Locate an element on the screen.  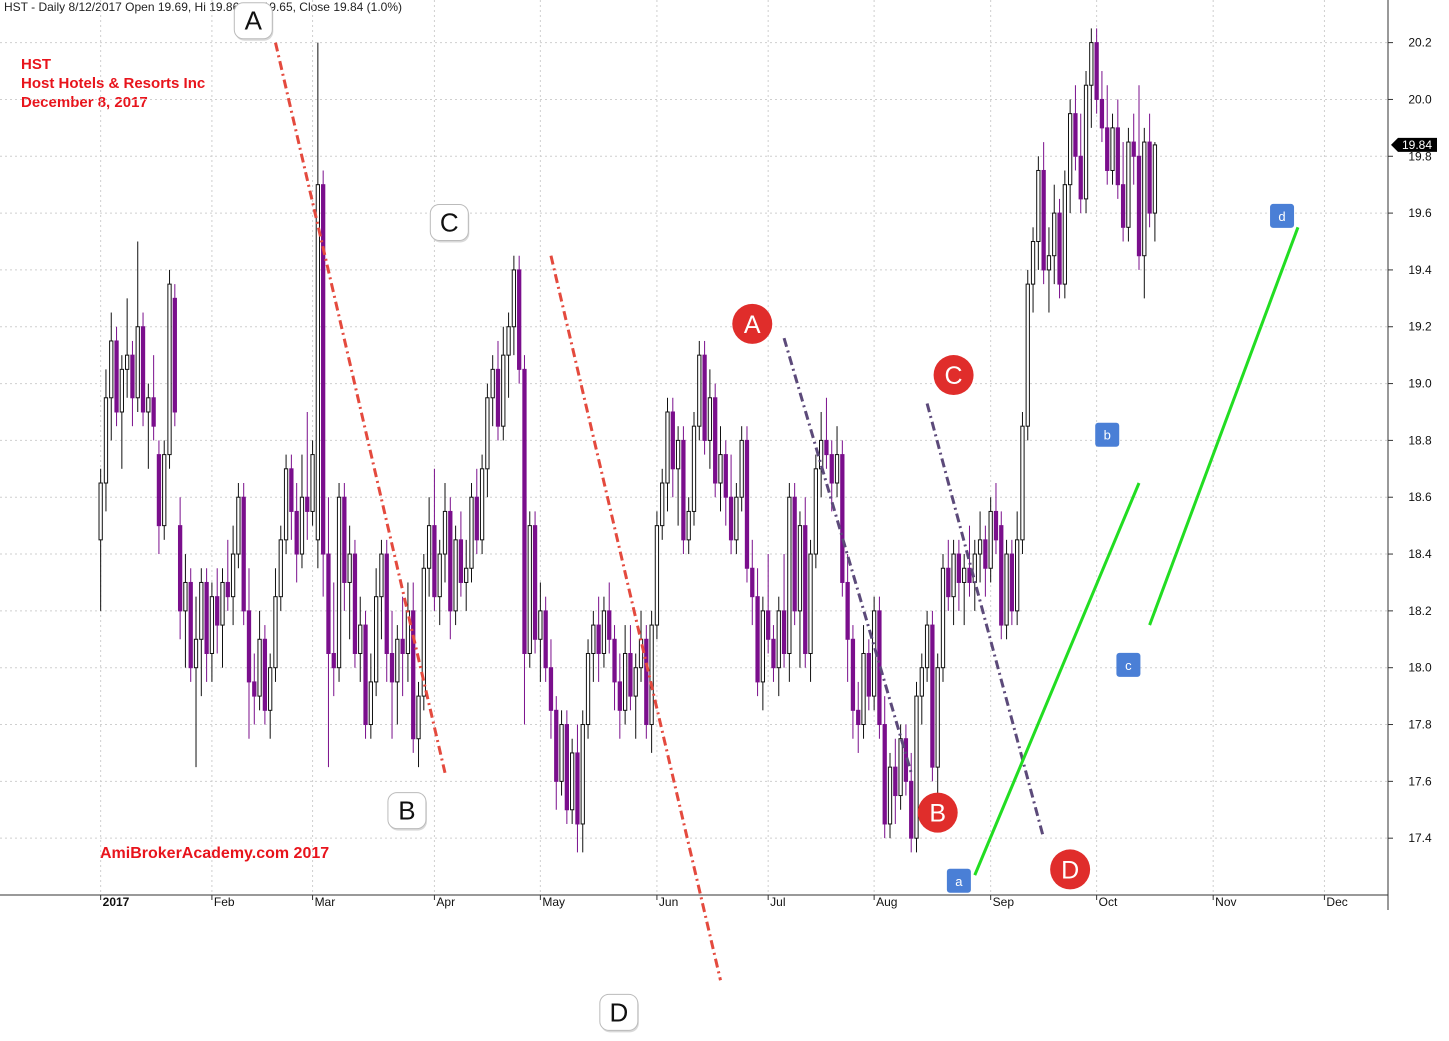
x-tick-label: May is located at coordinates (553, 902).